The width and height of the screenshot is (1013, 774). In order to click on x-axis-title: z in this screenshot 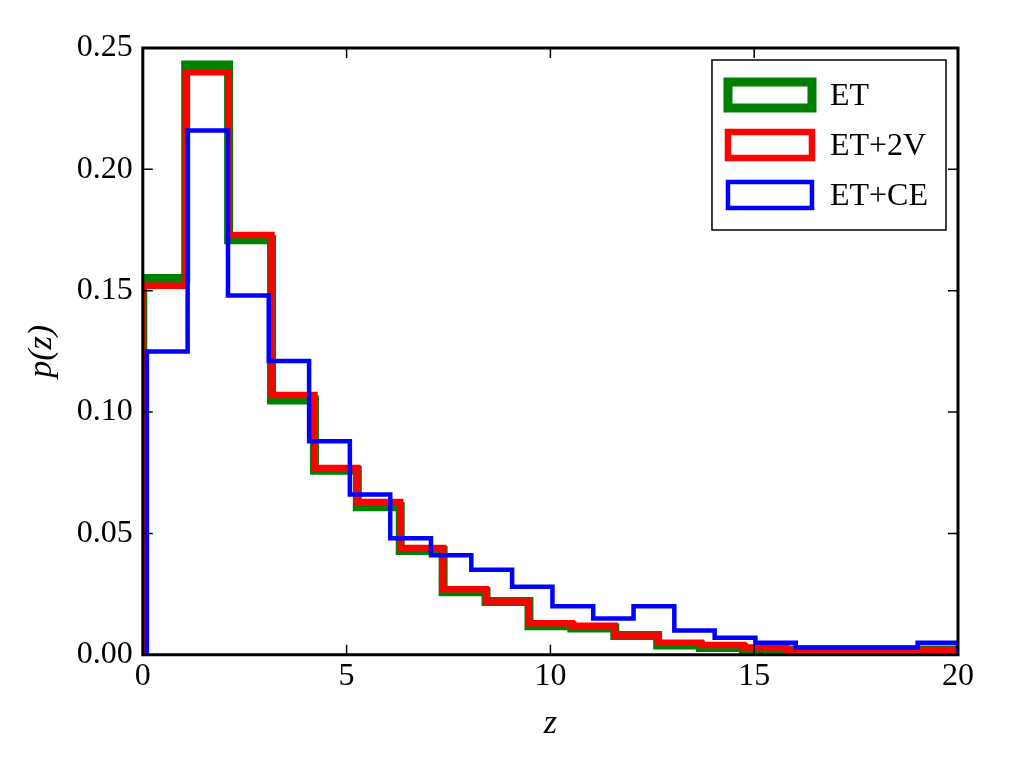, I will do `click(550, 721)`.